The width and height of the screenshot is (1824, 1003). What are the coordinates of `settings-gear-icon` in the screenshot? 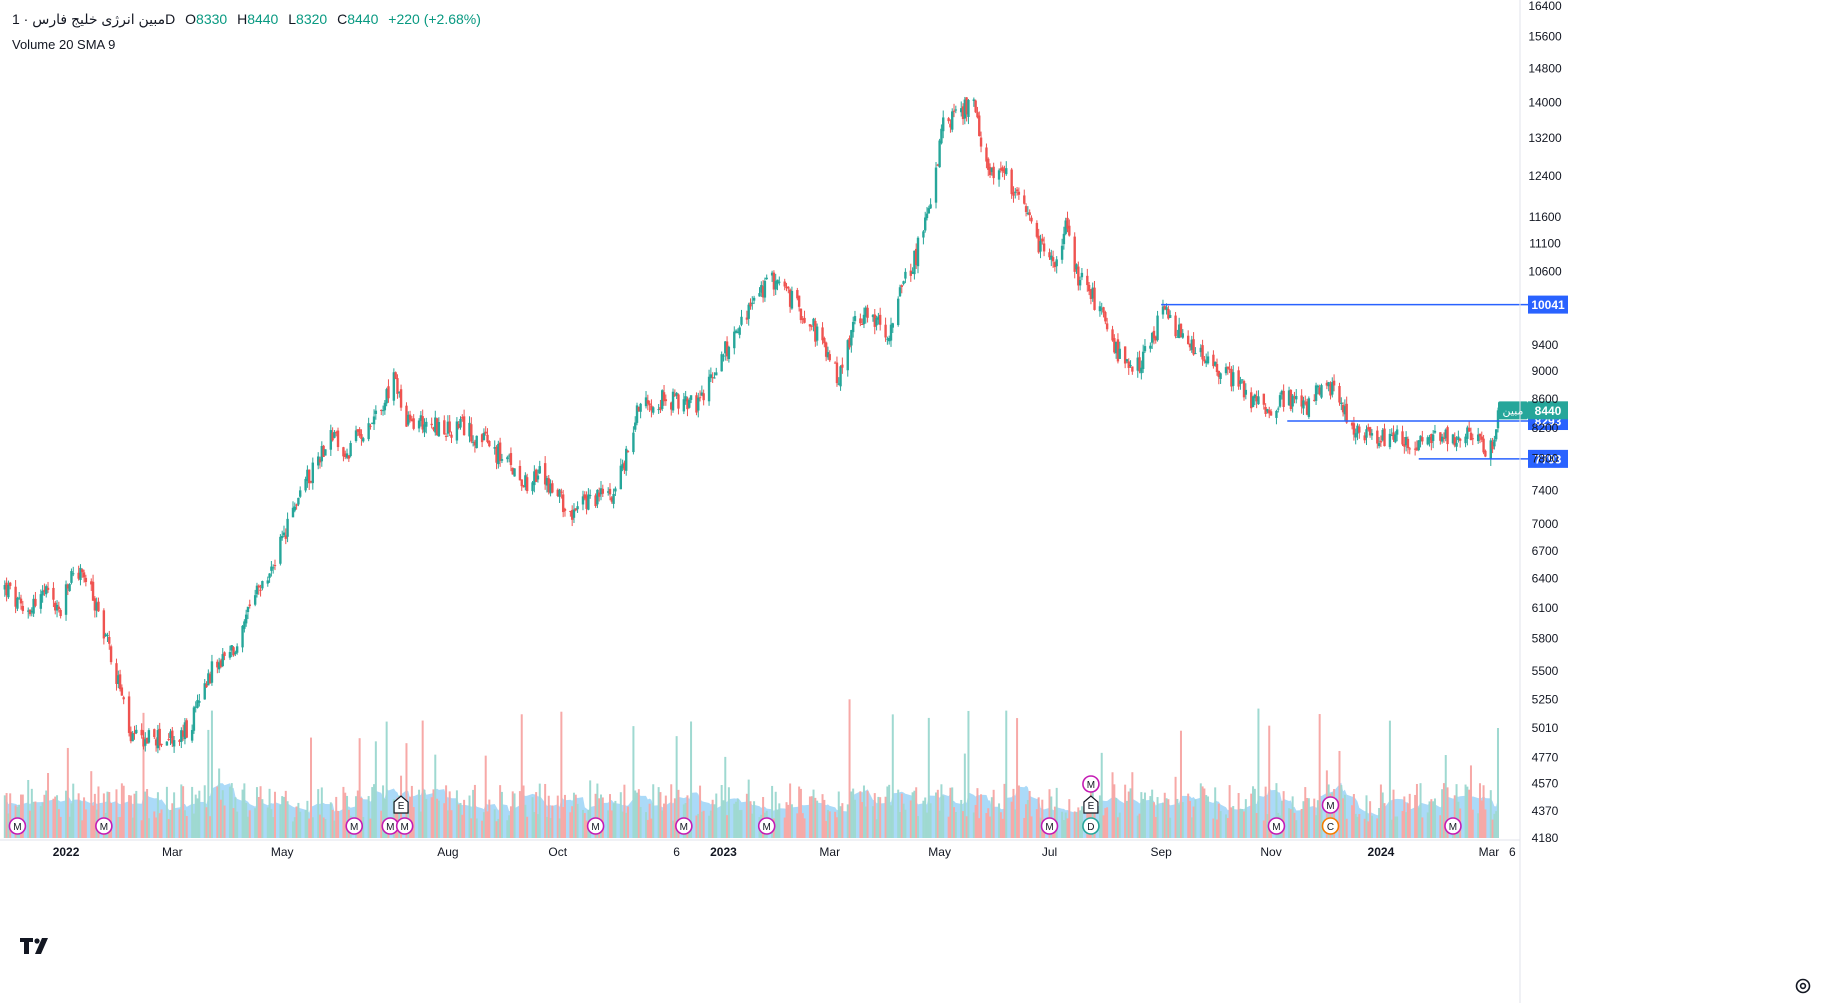 It's located at (1803, 986).